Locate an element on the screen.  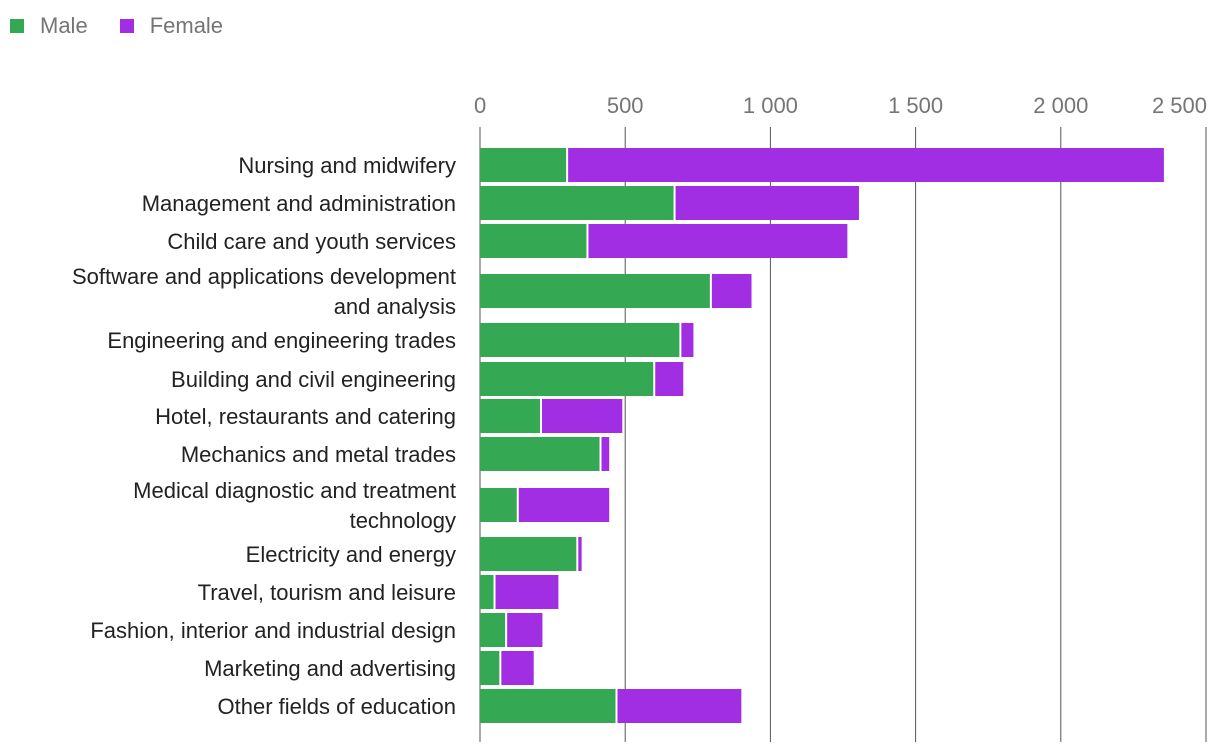
category-label: Travel, tourism and leisure is located at coordinates (327, 592).